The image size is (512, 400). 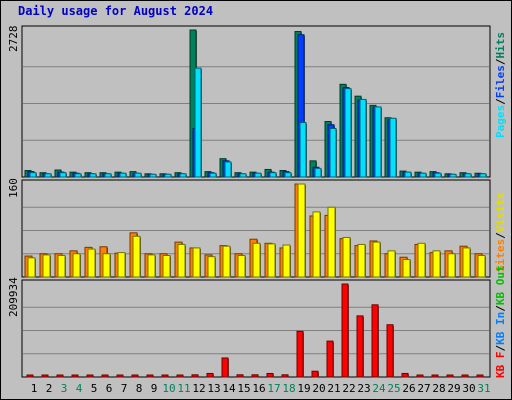 I want to click on y-max-label-middle: 160, so click(x=13, y=188).